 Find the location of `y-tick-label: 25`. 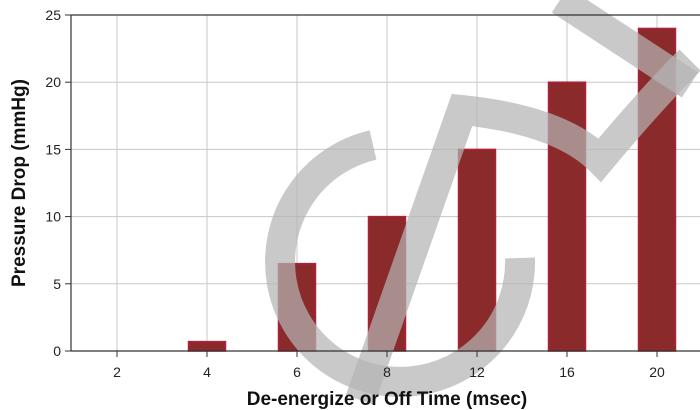

y-tick-label: 25 is located at coordinates (53, 15).